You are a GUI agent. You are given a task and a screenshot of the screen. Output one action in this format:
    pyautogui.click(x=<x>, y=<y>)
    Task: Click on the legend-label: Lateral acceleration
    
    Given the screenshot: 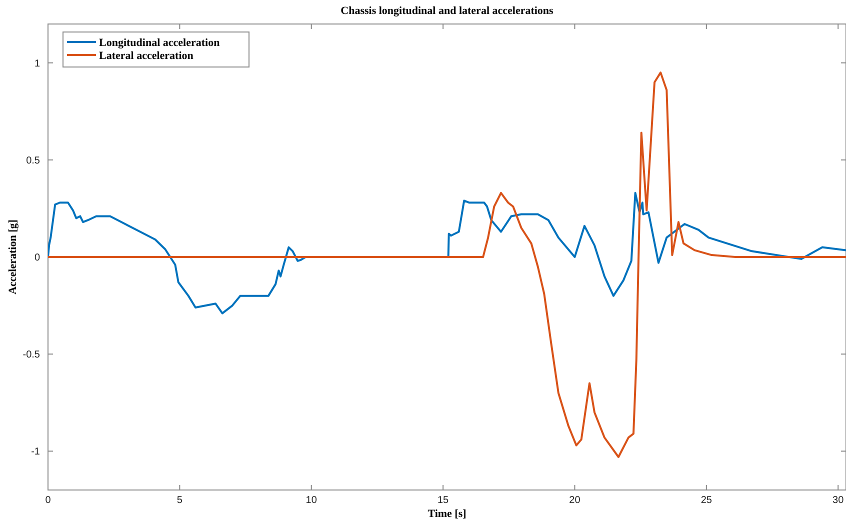 What is the action you would take?
    pyautogui.click(x=146, y=56)
    